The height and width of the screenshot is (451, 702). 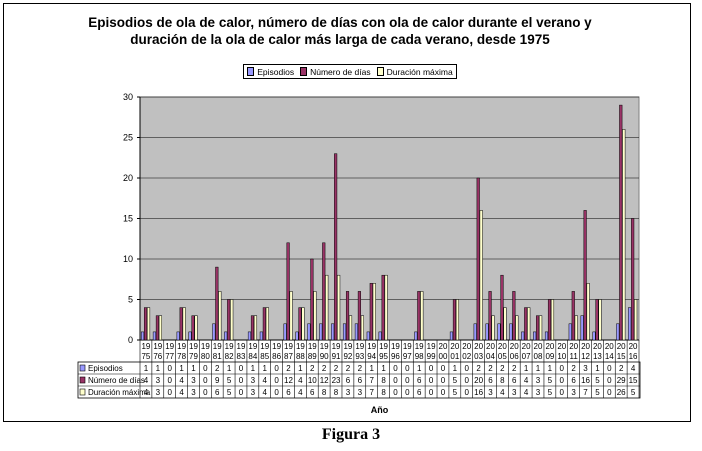 What do you see at coordinates (371, 356) in the screenshot?
I see `x-tick-label-year: 94` at bounding box center [371, 356].